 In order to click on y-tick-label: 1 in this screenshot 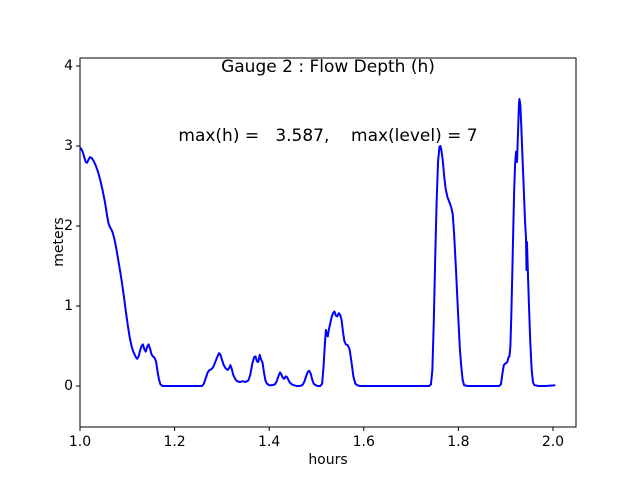, I will do `click(68, 306)`.